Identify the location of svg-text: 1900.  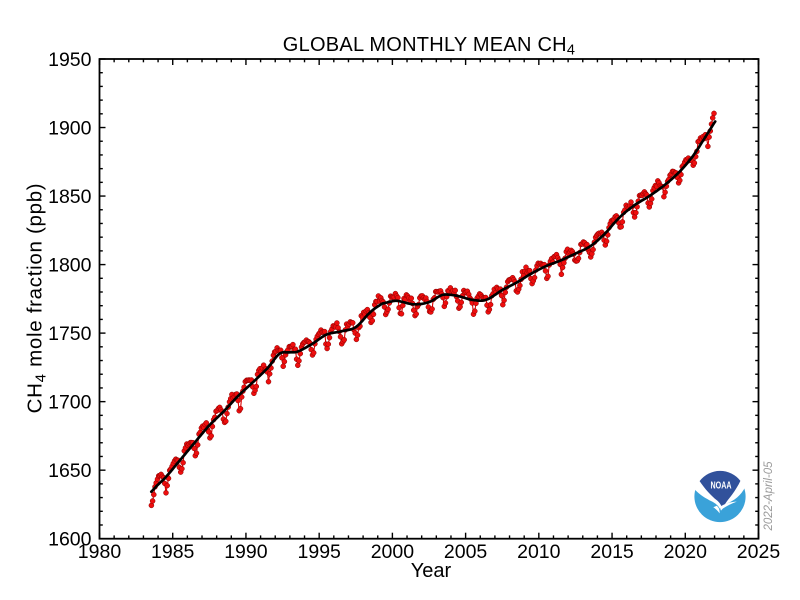
(70, 128).